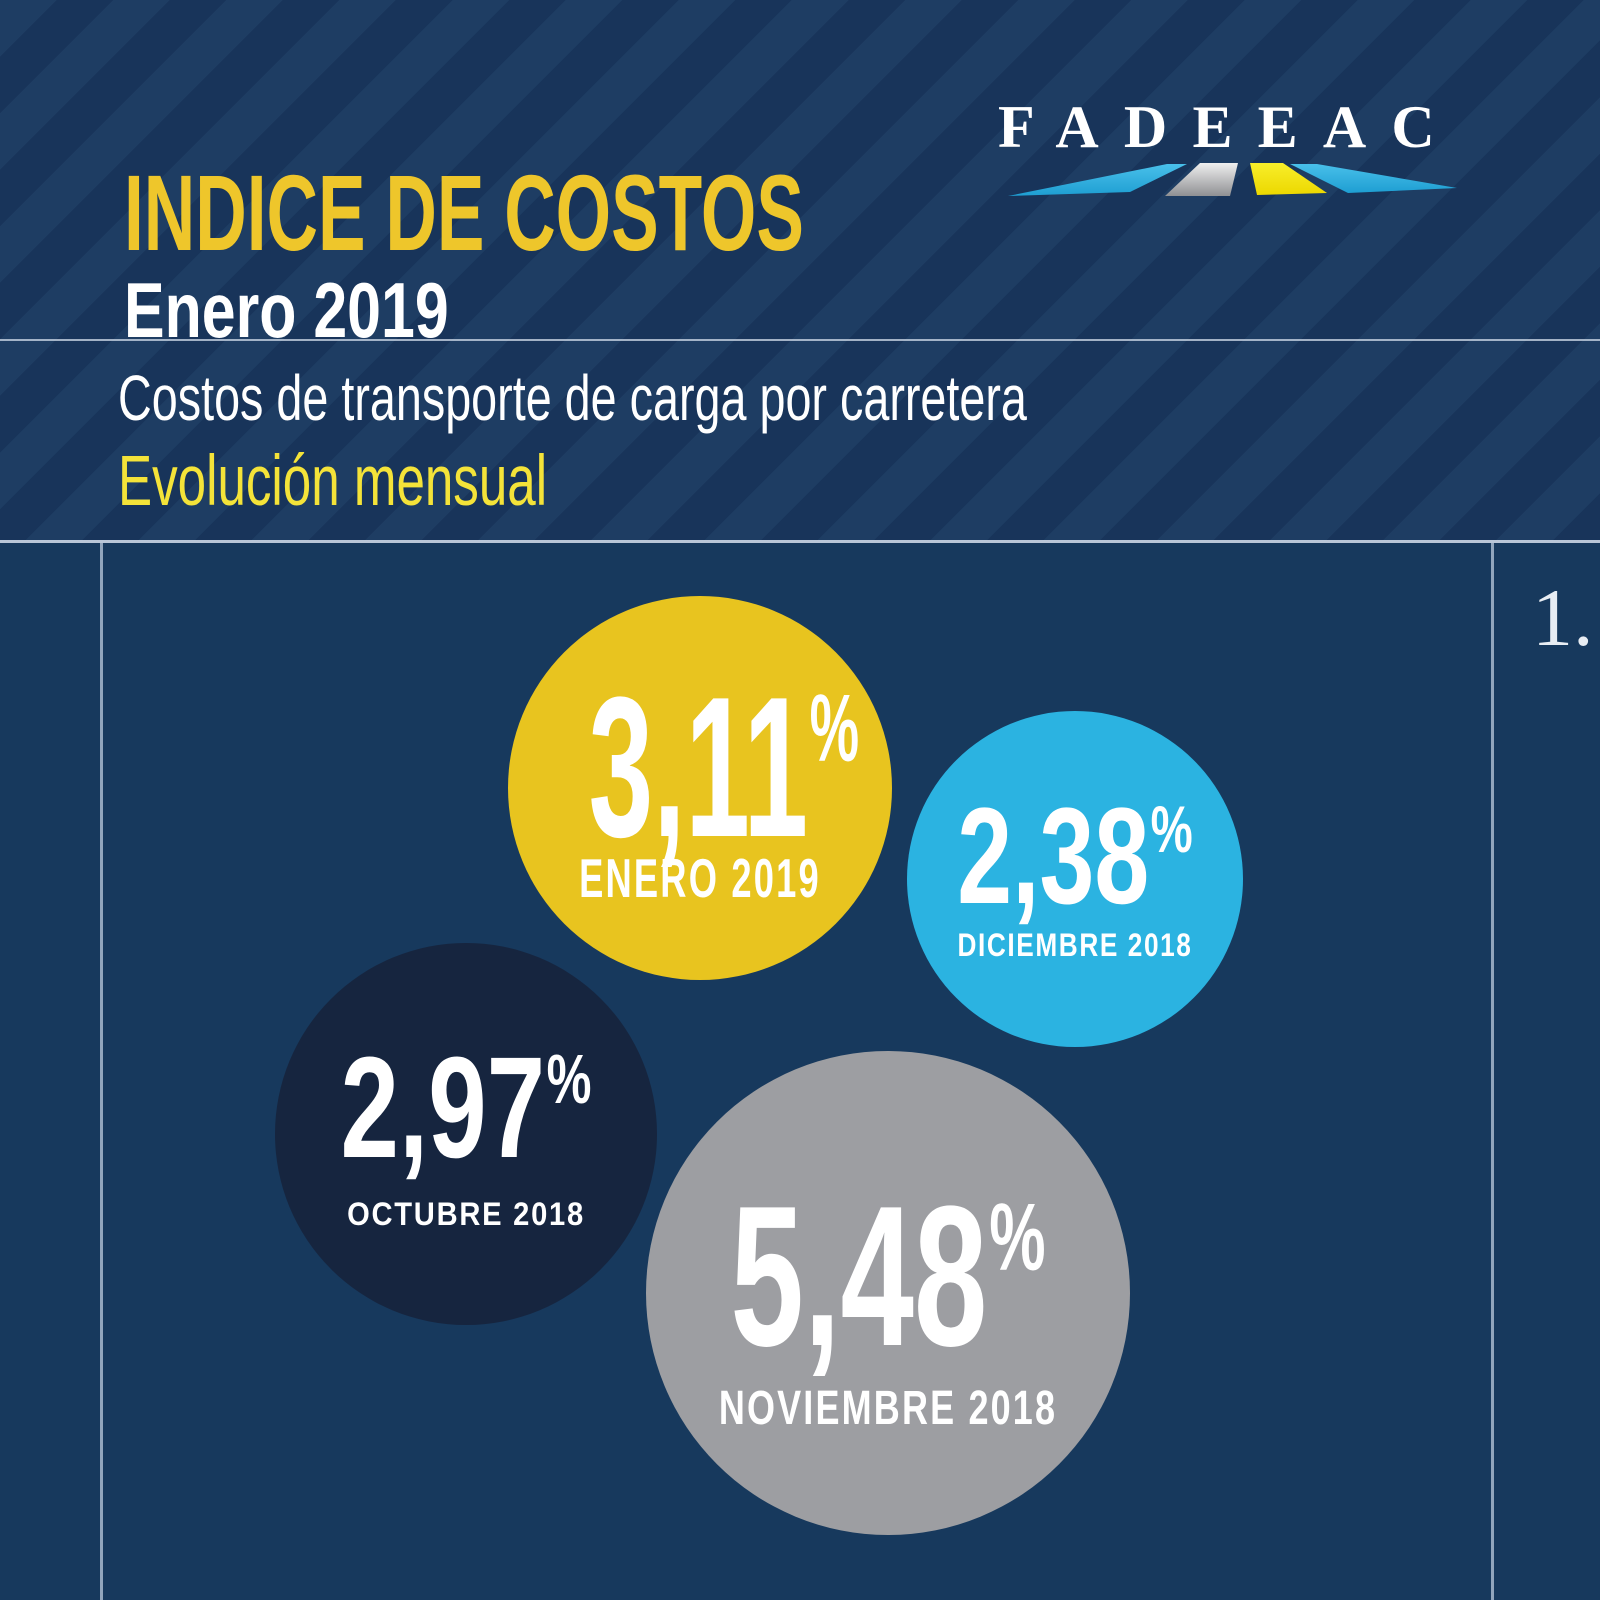  What do you see at coordinates (443, 1107) in the screenshot?
I see `bubble-value-number: 2,97` at bounding box center [443, 1107].